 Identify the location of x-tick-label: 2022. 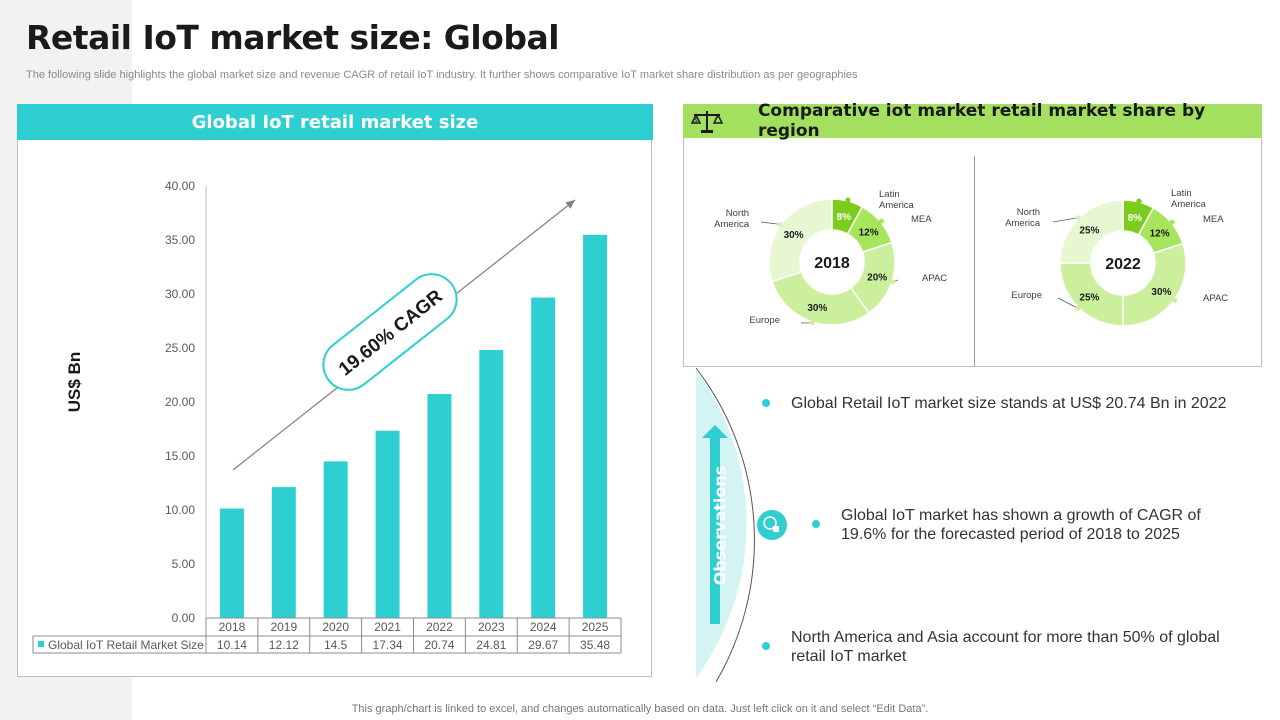
(439, 627).